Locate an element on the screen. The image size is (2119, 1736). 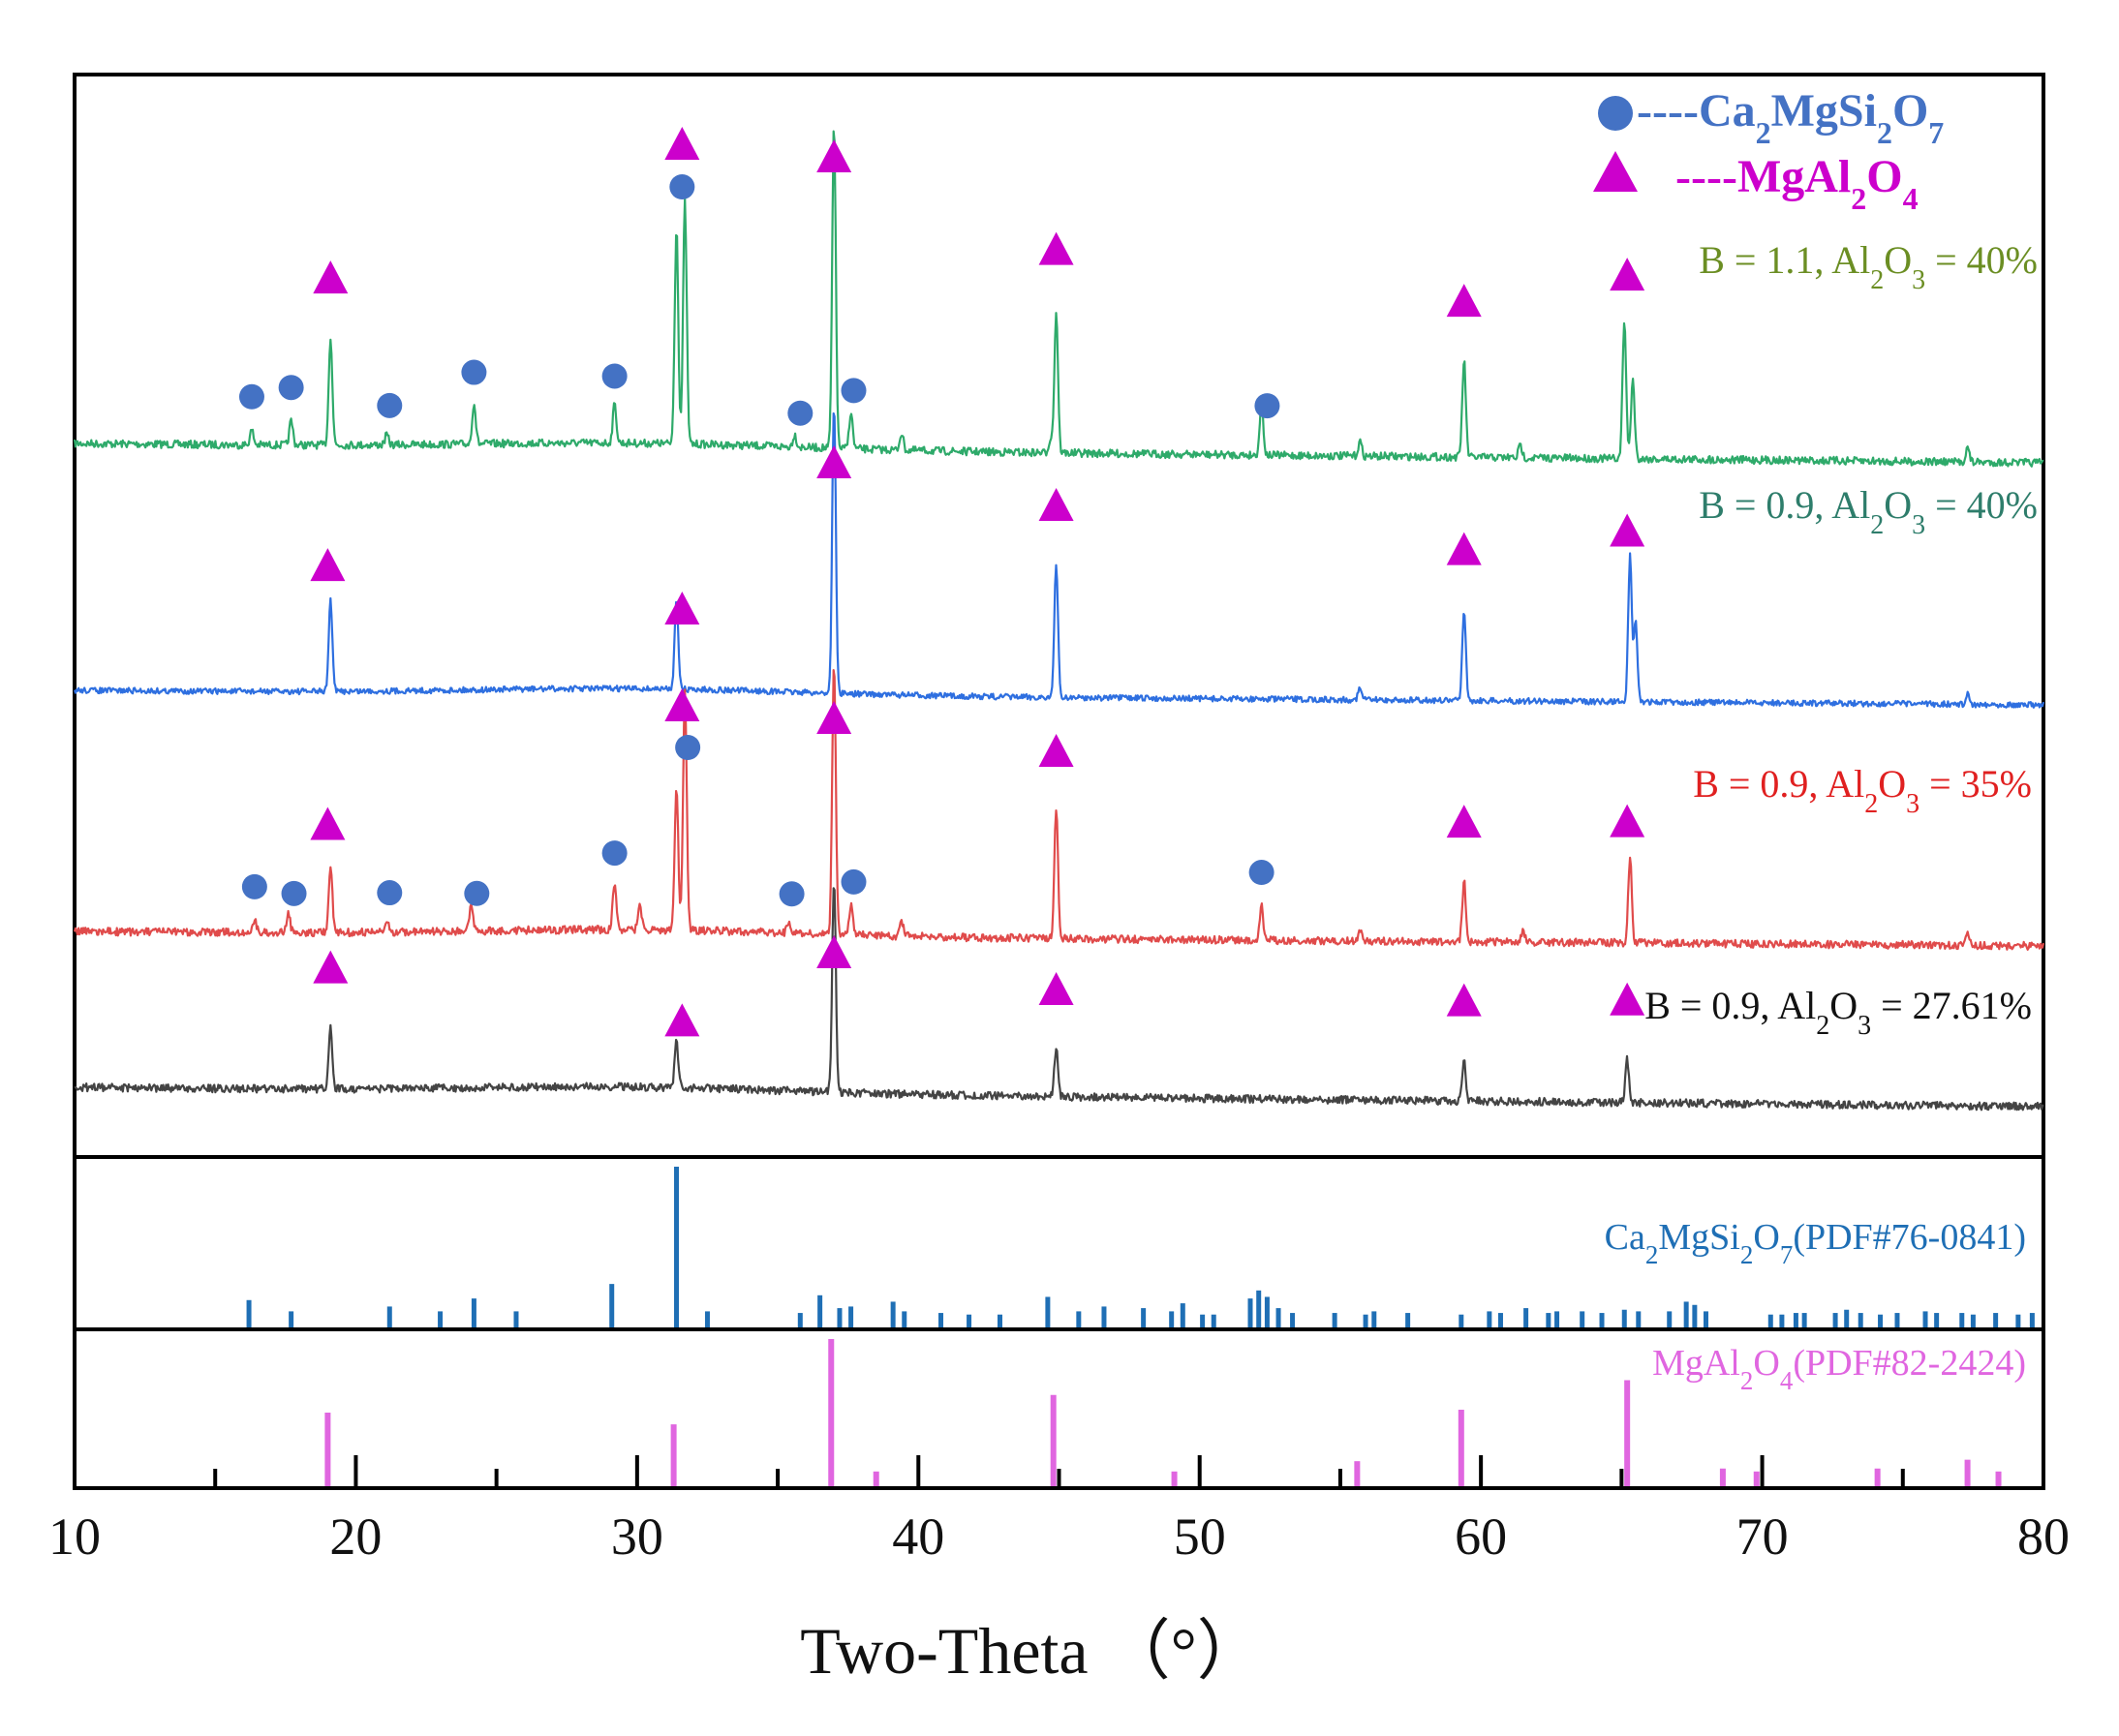
reference-label: MgAl2O4(PDF#82-2424) is located at coordinates (1839, 1369).